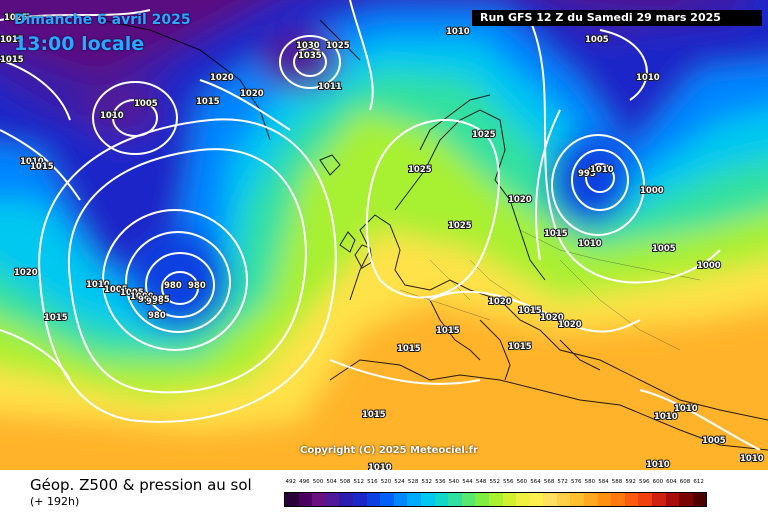  I want to click on legend-label: 512, so click(359, 482).